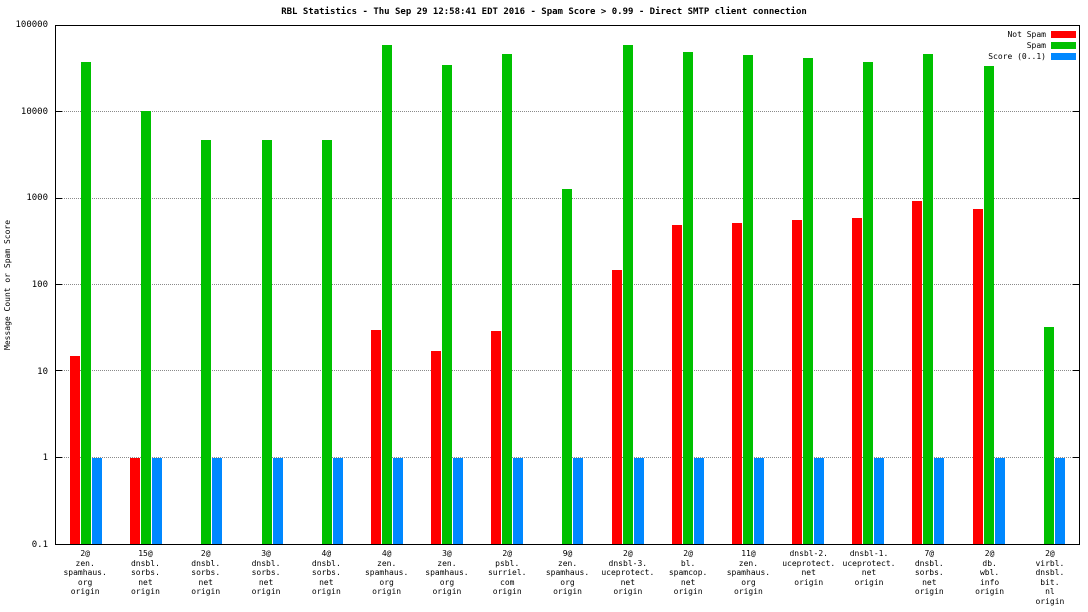 Image resolution: width=1088 pixels, height=612 pixels. Describe the element at coordinates (1032, 45) in the screenshot. I see `legend: Not Spam Spam Score (0..1)` at that location.